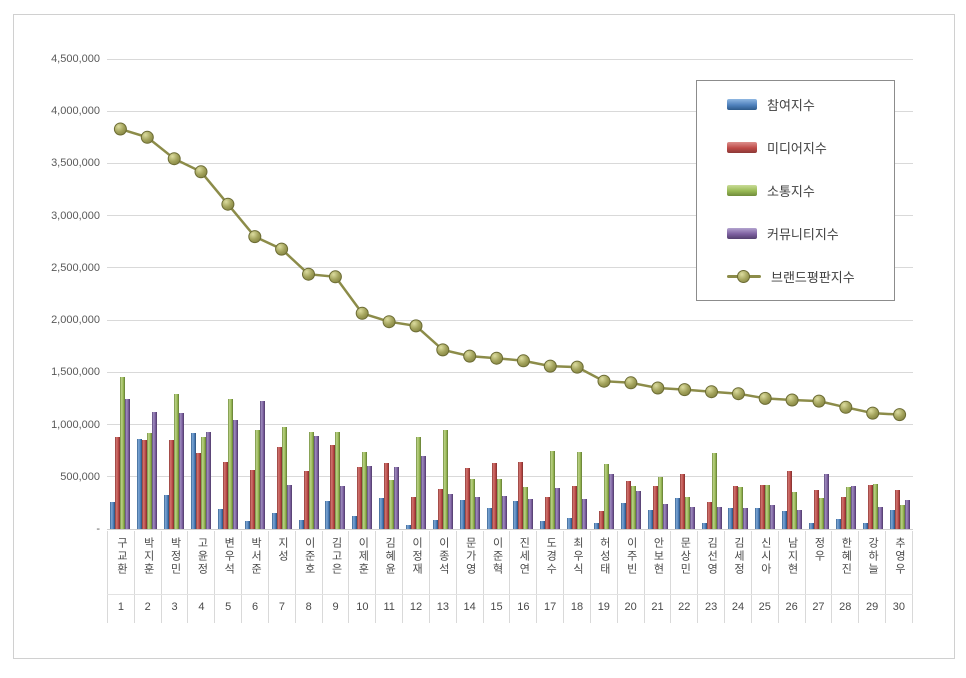 The height and width of the screenshot is (678, 966). I want to click on category-cell: 강하늘, so click(873, 562).